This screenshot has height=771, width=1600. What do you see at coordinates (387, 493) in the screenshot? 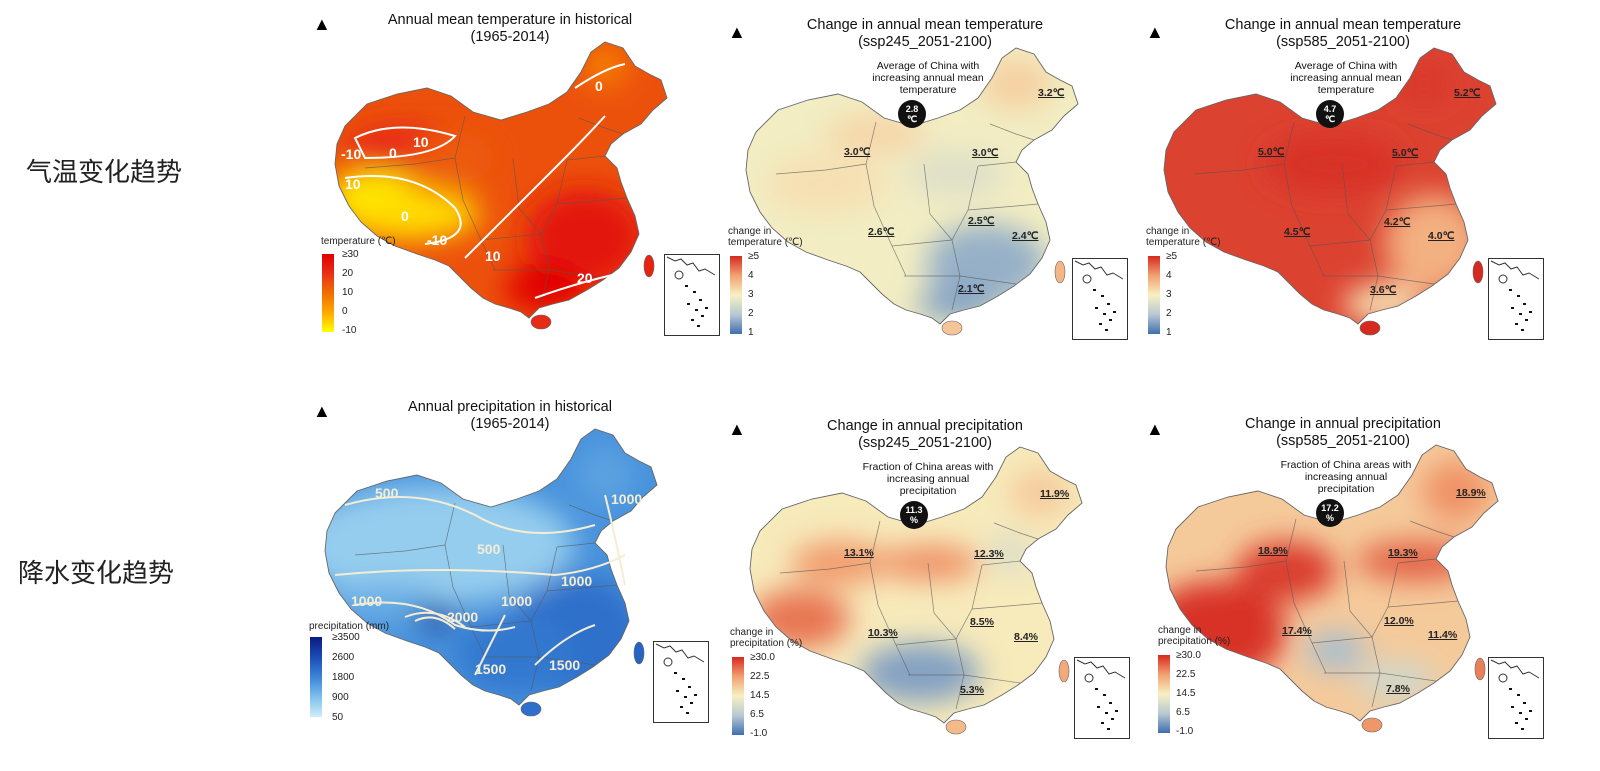
I see `contour-label: 500` at bounding box center [387, 493].